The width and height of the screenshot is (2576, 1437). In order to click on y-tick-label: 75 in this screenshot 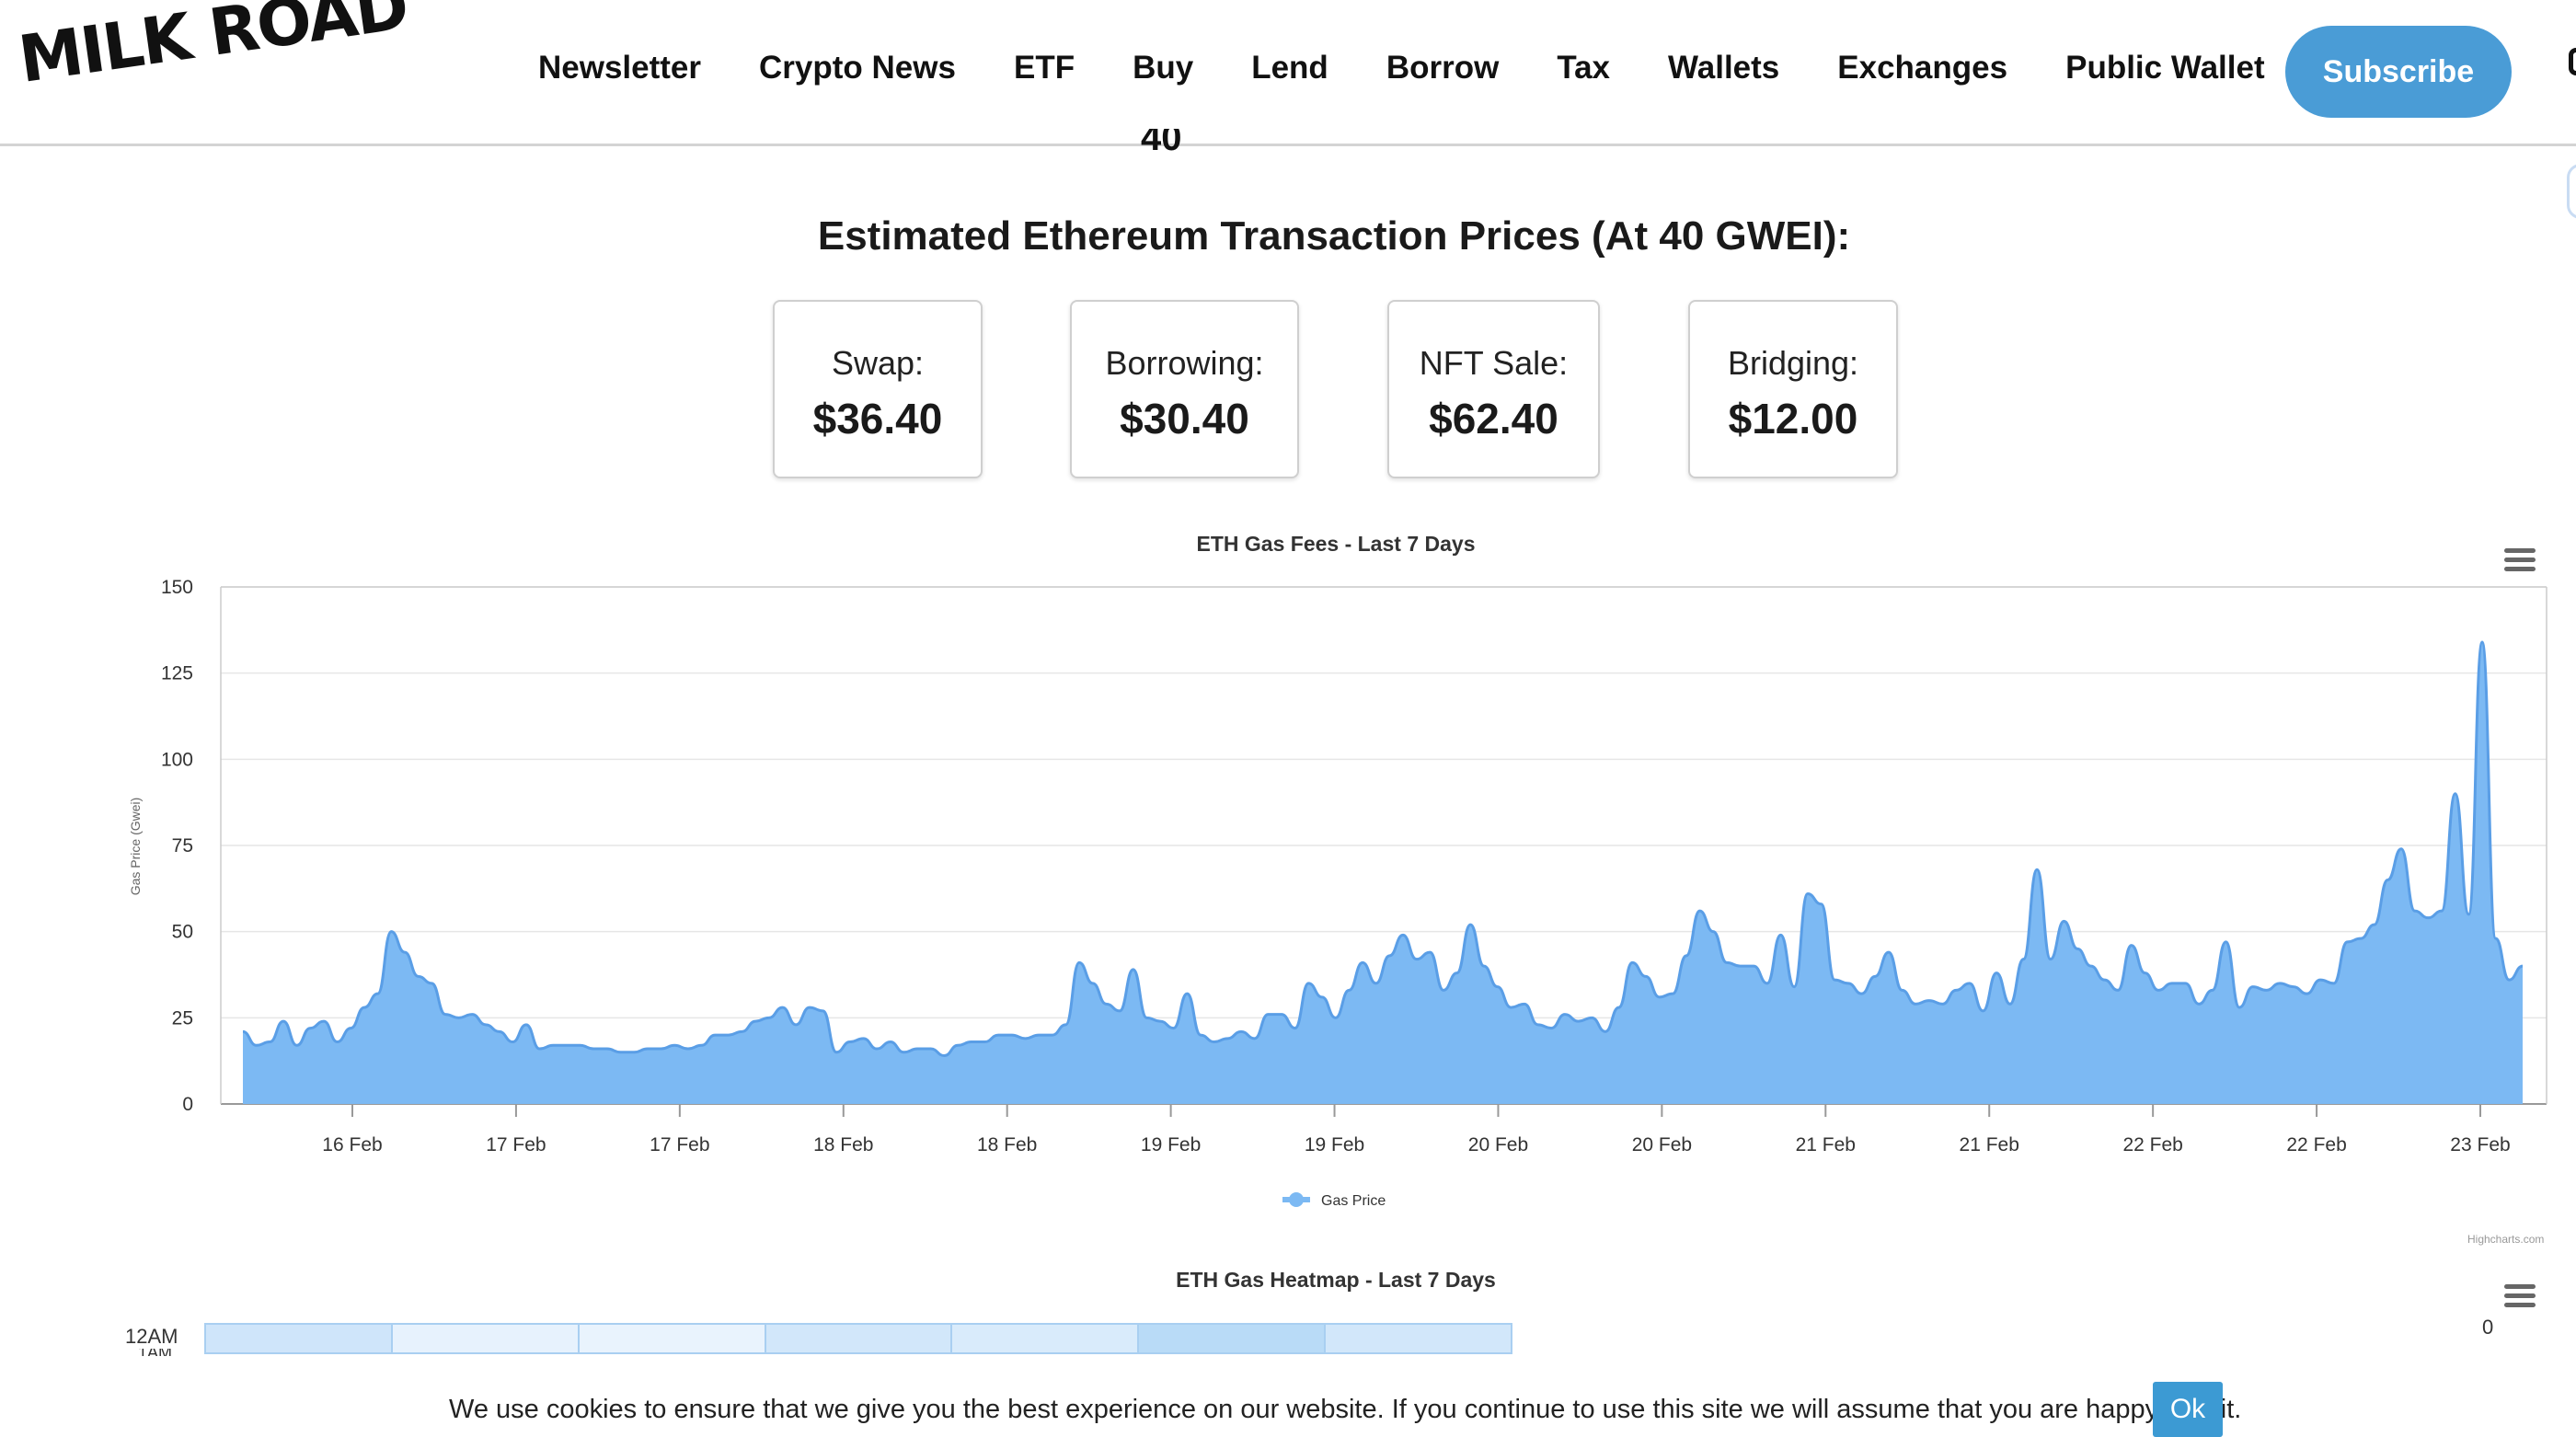, I will do `click(182, 845)`.